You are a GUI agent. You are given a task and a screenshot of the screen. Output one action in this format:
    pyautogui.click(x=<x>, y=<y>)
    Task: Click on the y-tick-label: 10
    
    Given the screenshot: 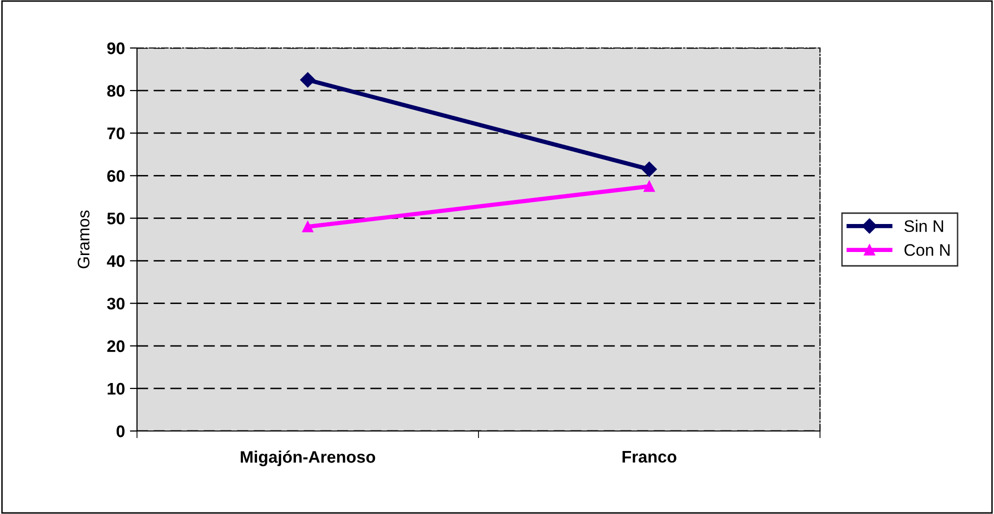 What is the action you would take?
    pyautogui.click(x=116, y=388)
    